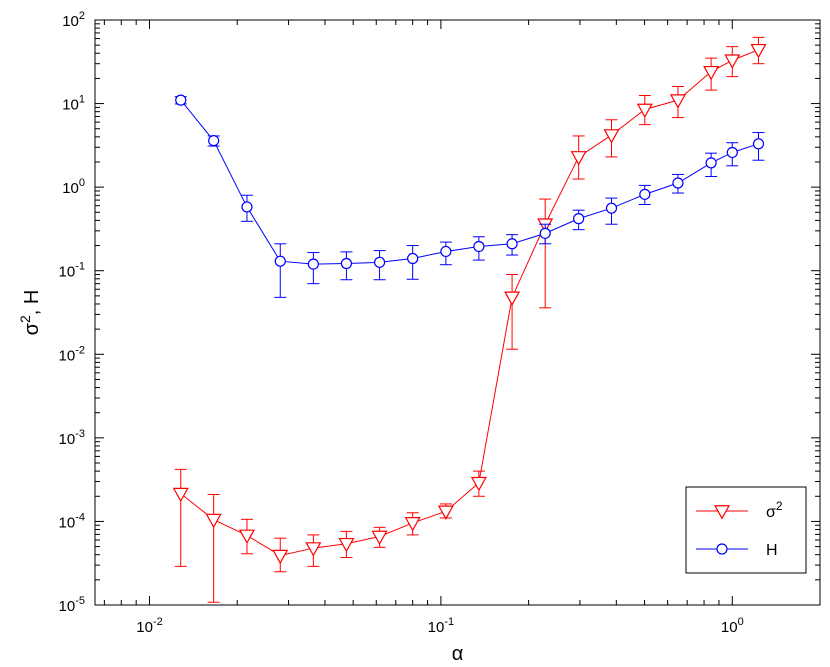  Describe the element at coordinates (774, 510) in the screenshot. I see `legend-label: σ2` at that location.